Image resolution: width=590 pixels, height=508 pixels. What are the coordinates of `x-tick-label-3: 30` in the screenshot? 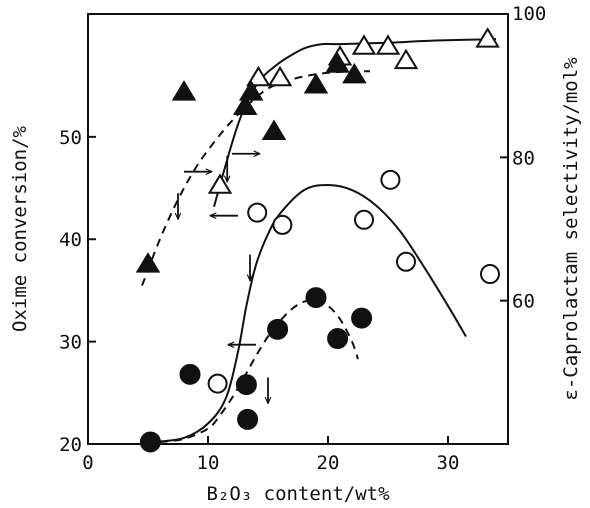 It's located at (448, 463).